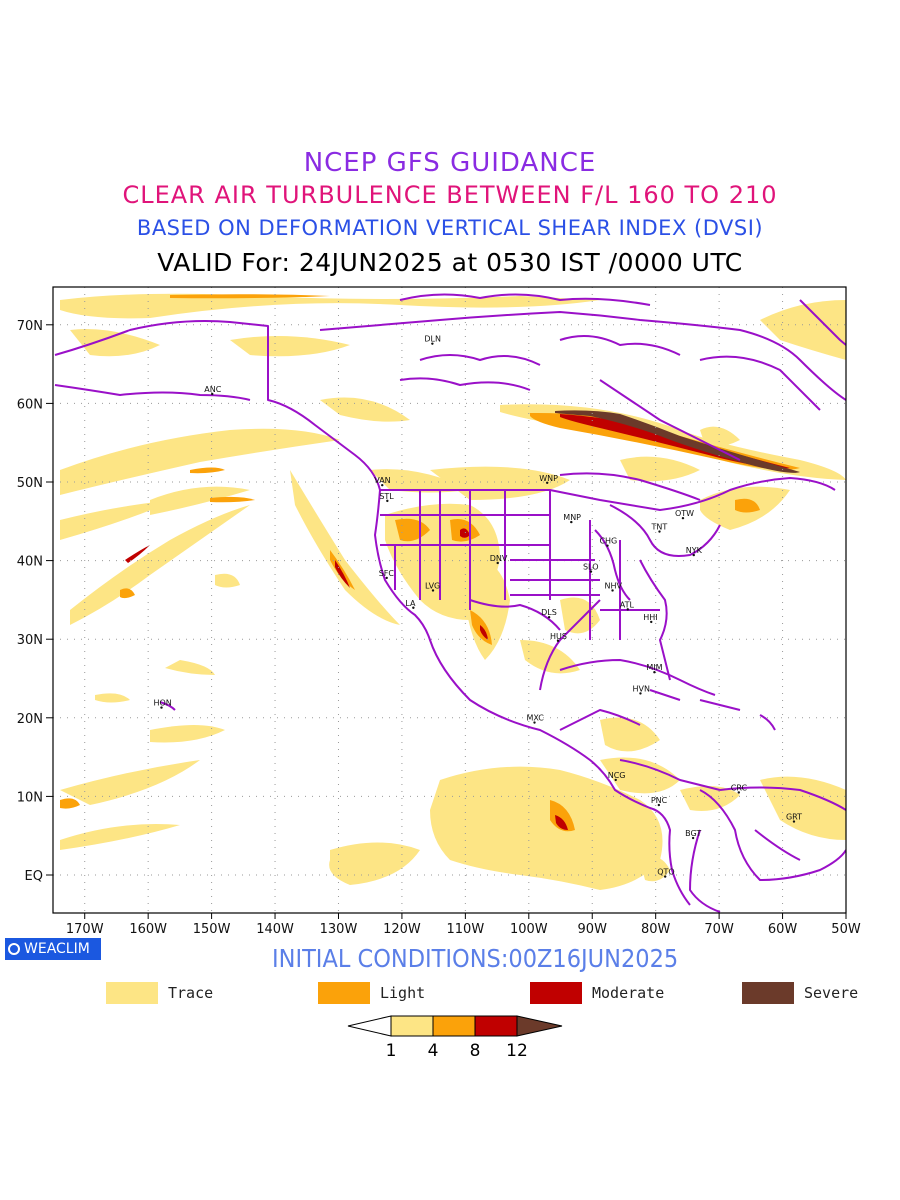 The height and width of the screenshot is (1200, 900). Describe the element at coordinates (402, 929) in the screenshot. I see `lon-tick-label: 120W` at that location.